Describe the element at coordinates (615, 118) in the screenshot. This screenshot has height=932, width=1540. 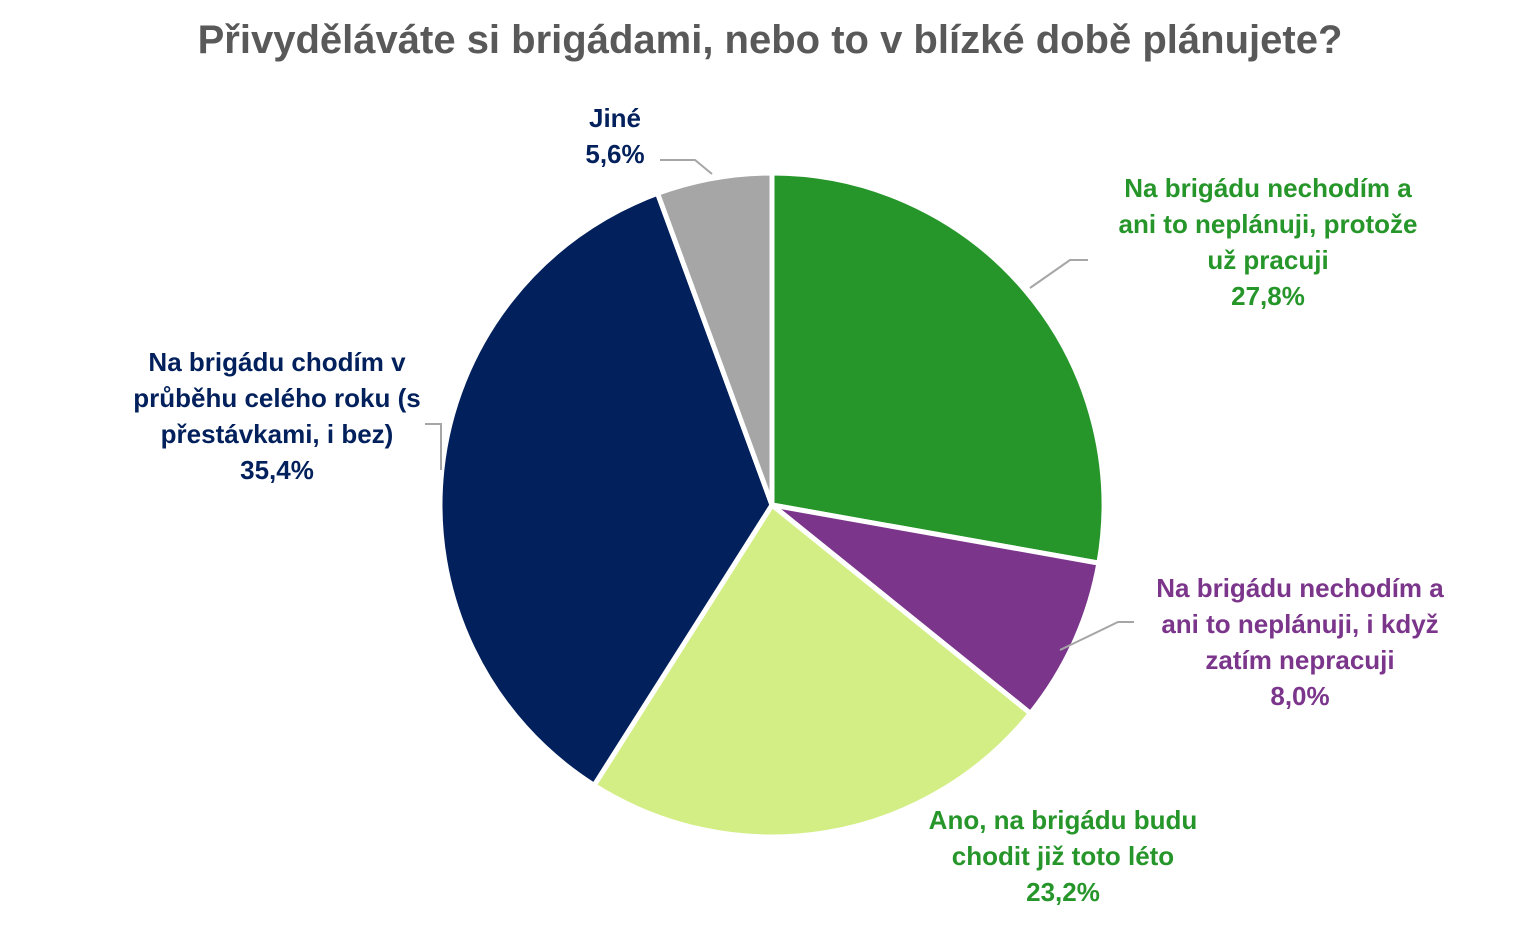
I see `slice-category-label: Jiné` at that location.